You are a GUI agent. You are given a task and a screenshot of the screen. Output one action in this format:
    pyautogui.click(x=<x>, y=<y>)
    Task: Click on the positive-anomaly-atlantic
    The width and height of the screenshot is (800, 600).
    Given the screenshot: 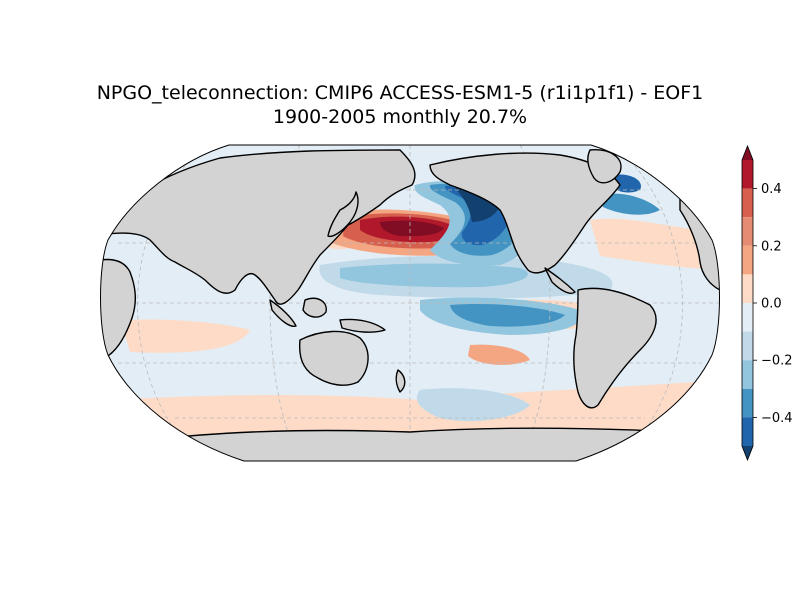 What is the action you would take?
    pyautogui.click(x=655, y=244)
    